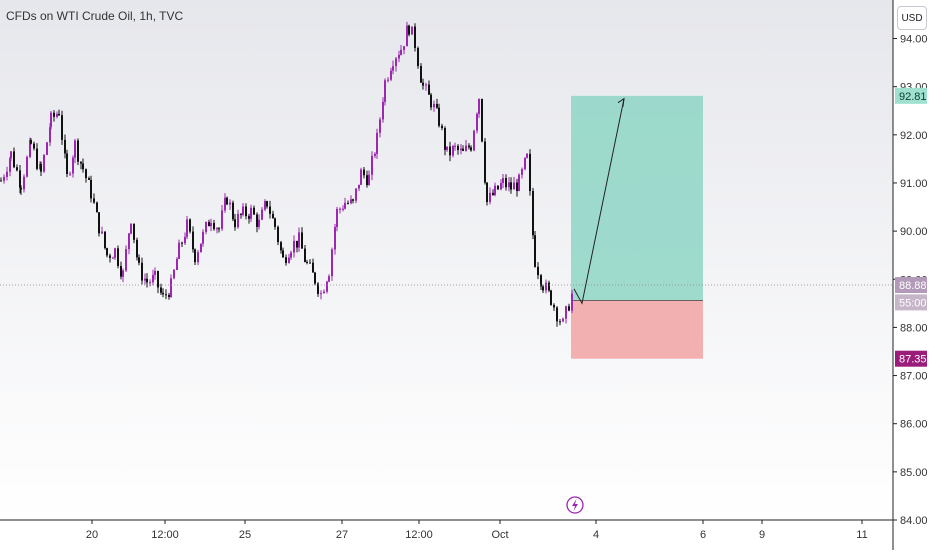  Describe the element at coordinates (914, 425) in the screenshot. I see `price-tick-label: 86.00` at that location.